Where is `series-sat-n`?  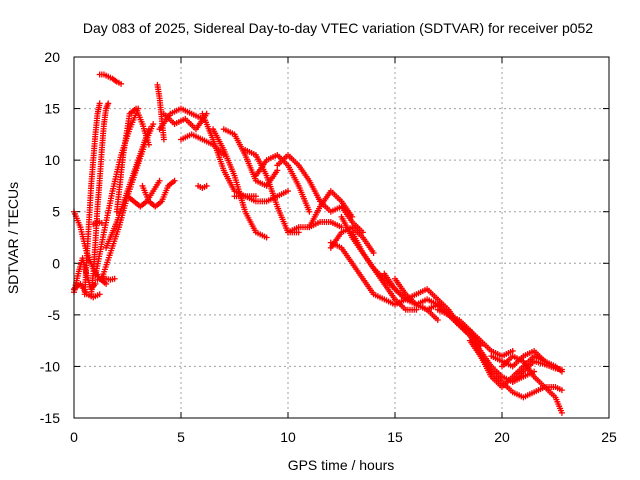 series-sat-n is located at coordinates (158, 193).